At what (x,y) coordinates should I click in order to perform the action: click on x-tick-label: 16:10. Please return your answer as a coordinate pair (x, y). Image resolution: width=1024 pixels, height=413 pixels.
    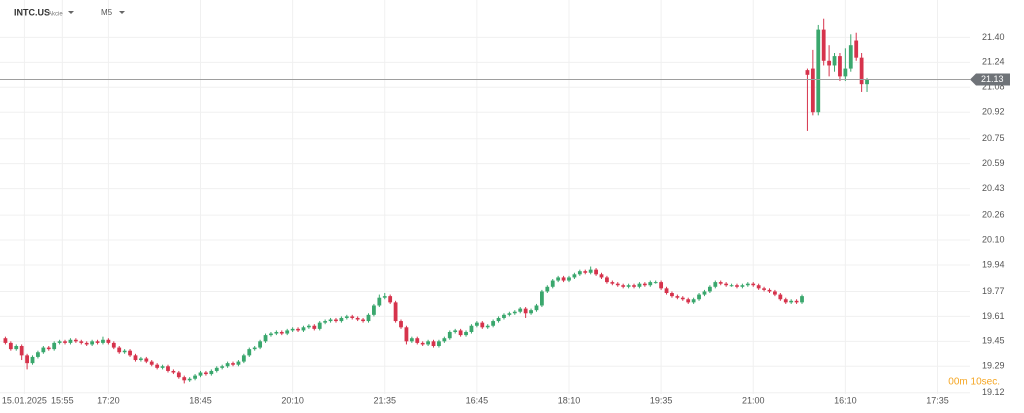
    Looking at the image, I should click on (845, 400).